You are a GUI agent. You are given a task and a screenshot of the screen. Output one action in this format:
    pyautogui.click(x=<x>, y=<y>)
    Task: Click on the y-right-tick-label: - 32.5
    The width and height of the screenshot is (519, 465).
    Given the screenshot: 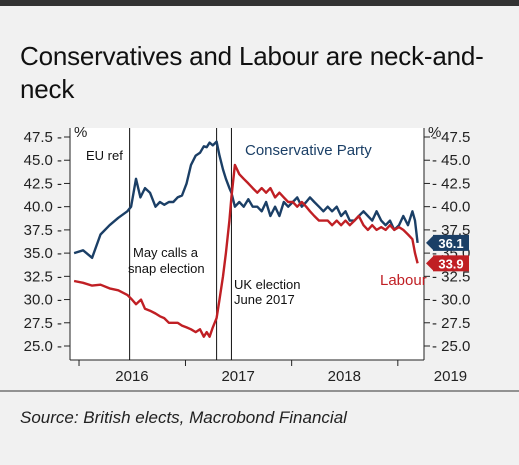 What is the action you would take?
    pyautogui.click(x=451, y=276)
    